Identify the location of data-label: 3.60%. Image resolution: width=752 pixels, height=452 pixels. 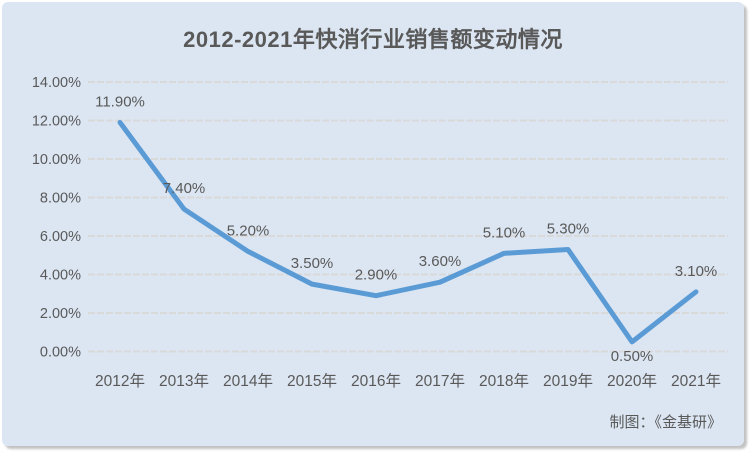
(440, 261).